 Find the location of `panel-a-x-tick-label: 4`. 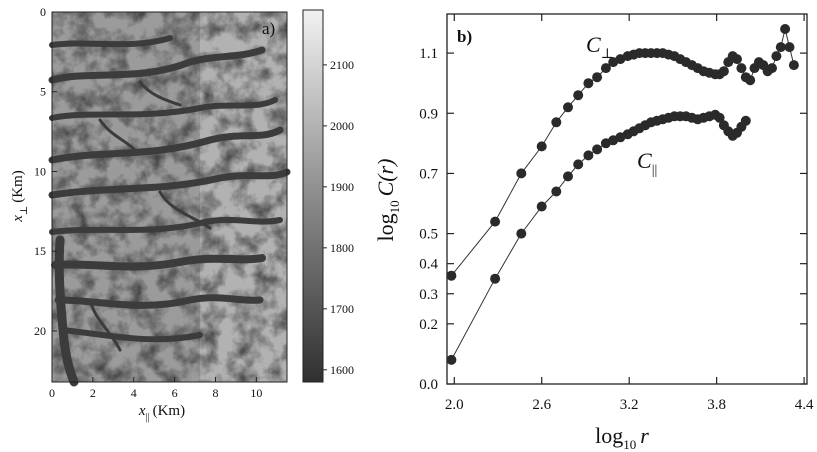

panel-a-x-tick-label: 4 is located at coordinates (134, 393).